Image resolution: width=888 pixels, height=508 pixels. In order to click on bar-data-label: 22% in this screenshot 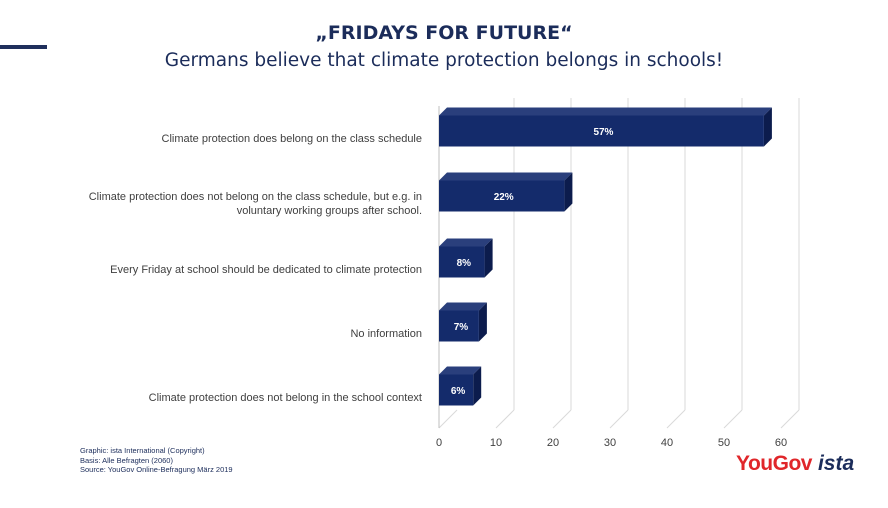, I will do `click(504, 197)`.